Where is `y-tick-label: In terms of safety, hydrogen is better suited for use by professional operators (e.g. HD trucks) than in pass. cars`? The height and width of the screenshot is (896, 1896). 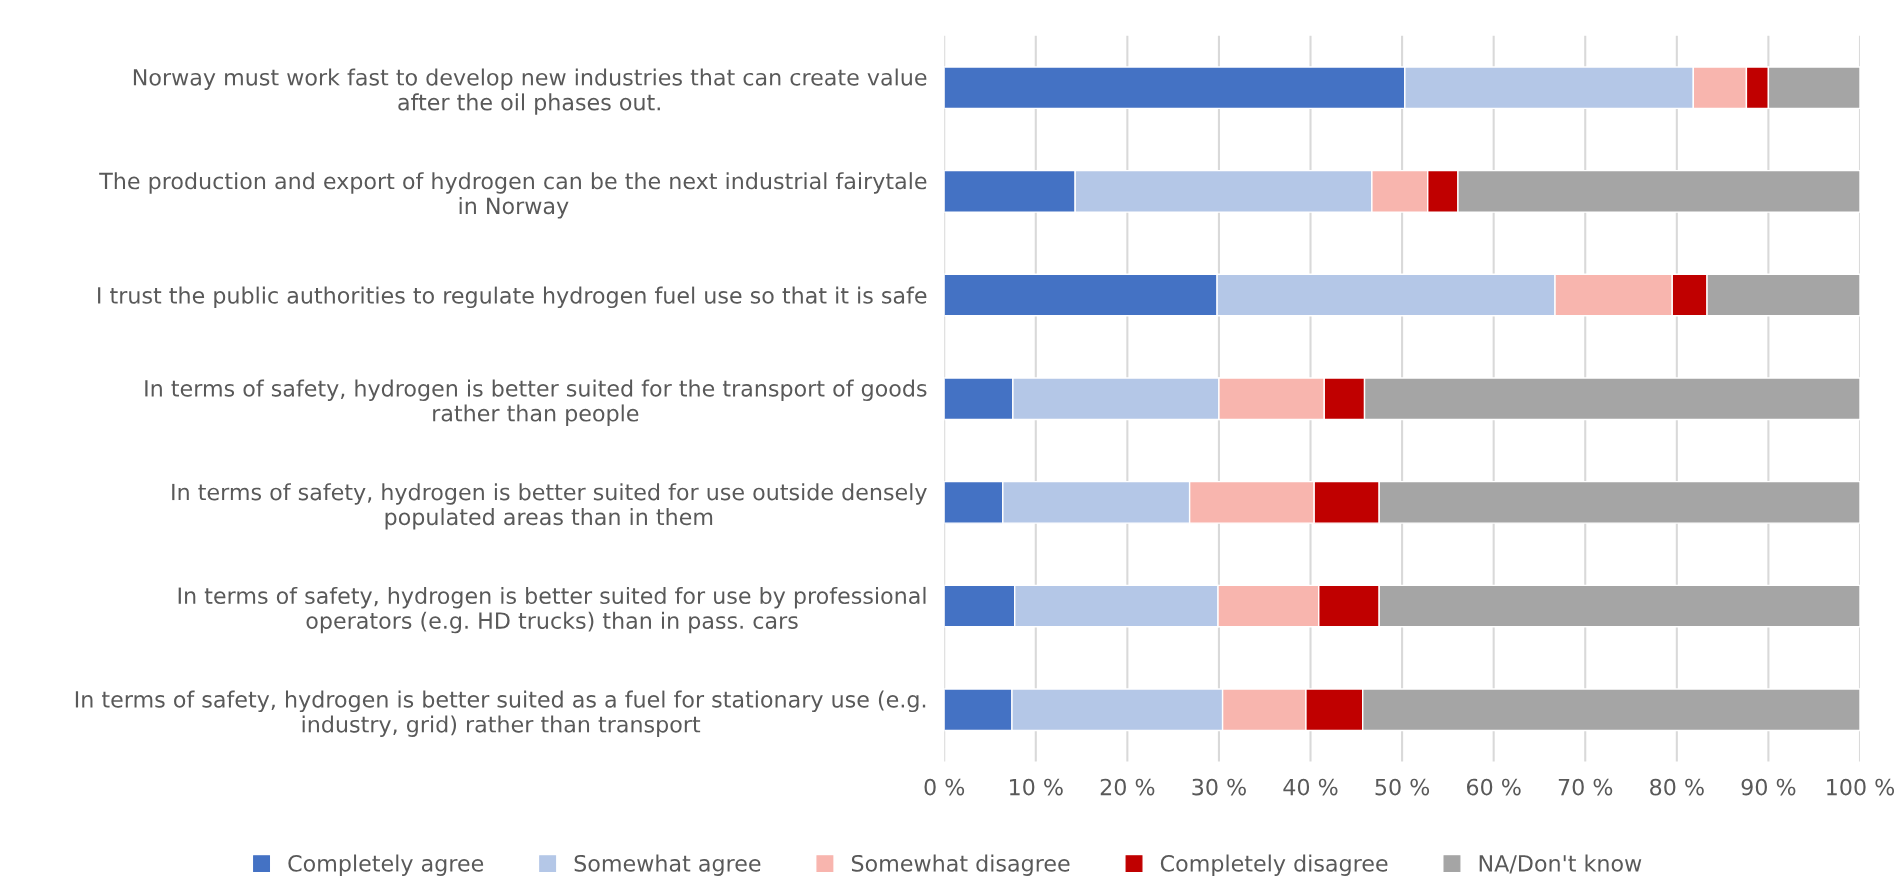
y-tick-label: In terms of safety, hydrogen is better suited for use by professional operators (e.g. HD trucks) than in pass. cars is located at coordinates (552, 610).